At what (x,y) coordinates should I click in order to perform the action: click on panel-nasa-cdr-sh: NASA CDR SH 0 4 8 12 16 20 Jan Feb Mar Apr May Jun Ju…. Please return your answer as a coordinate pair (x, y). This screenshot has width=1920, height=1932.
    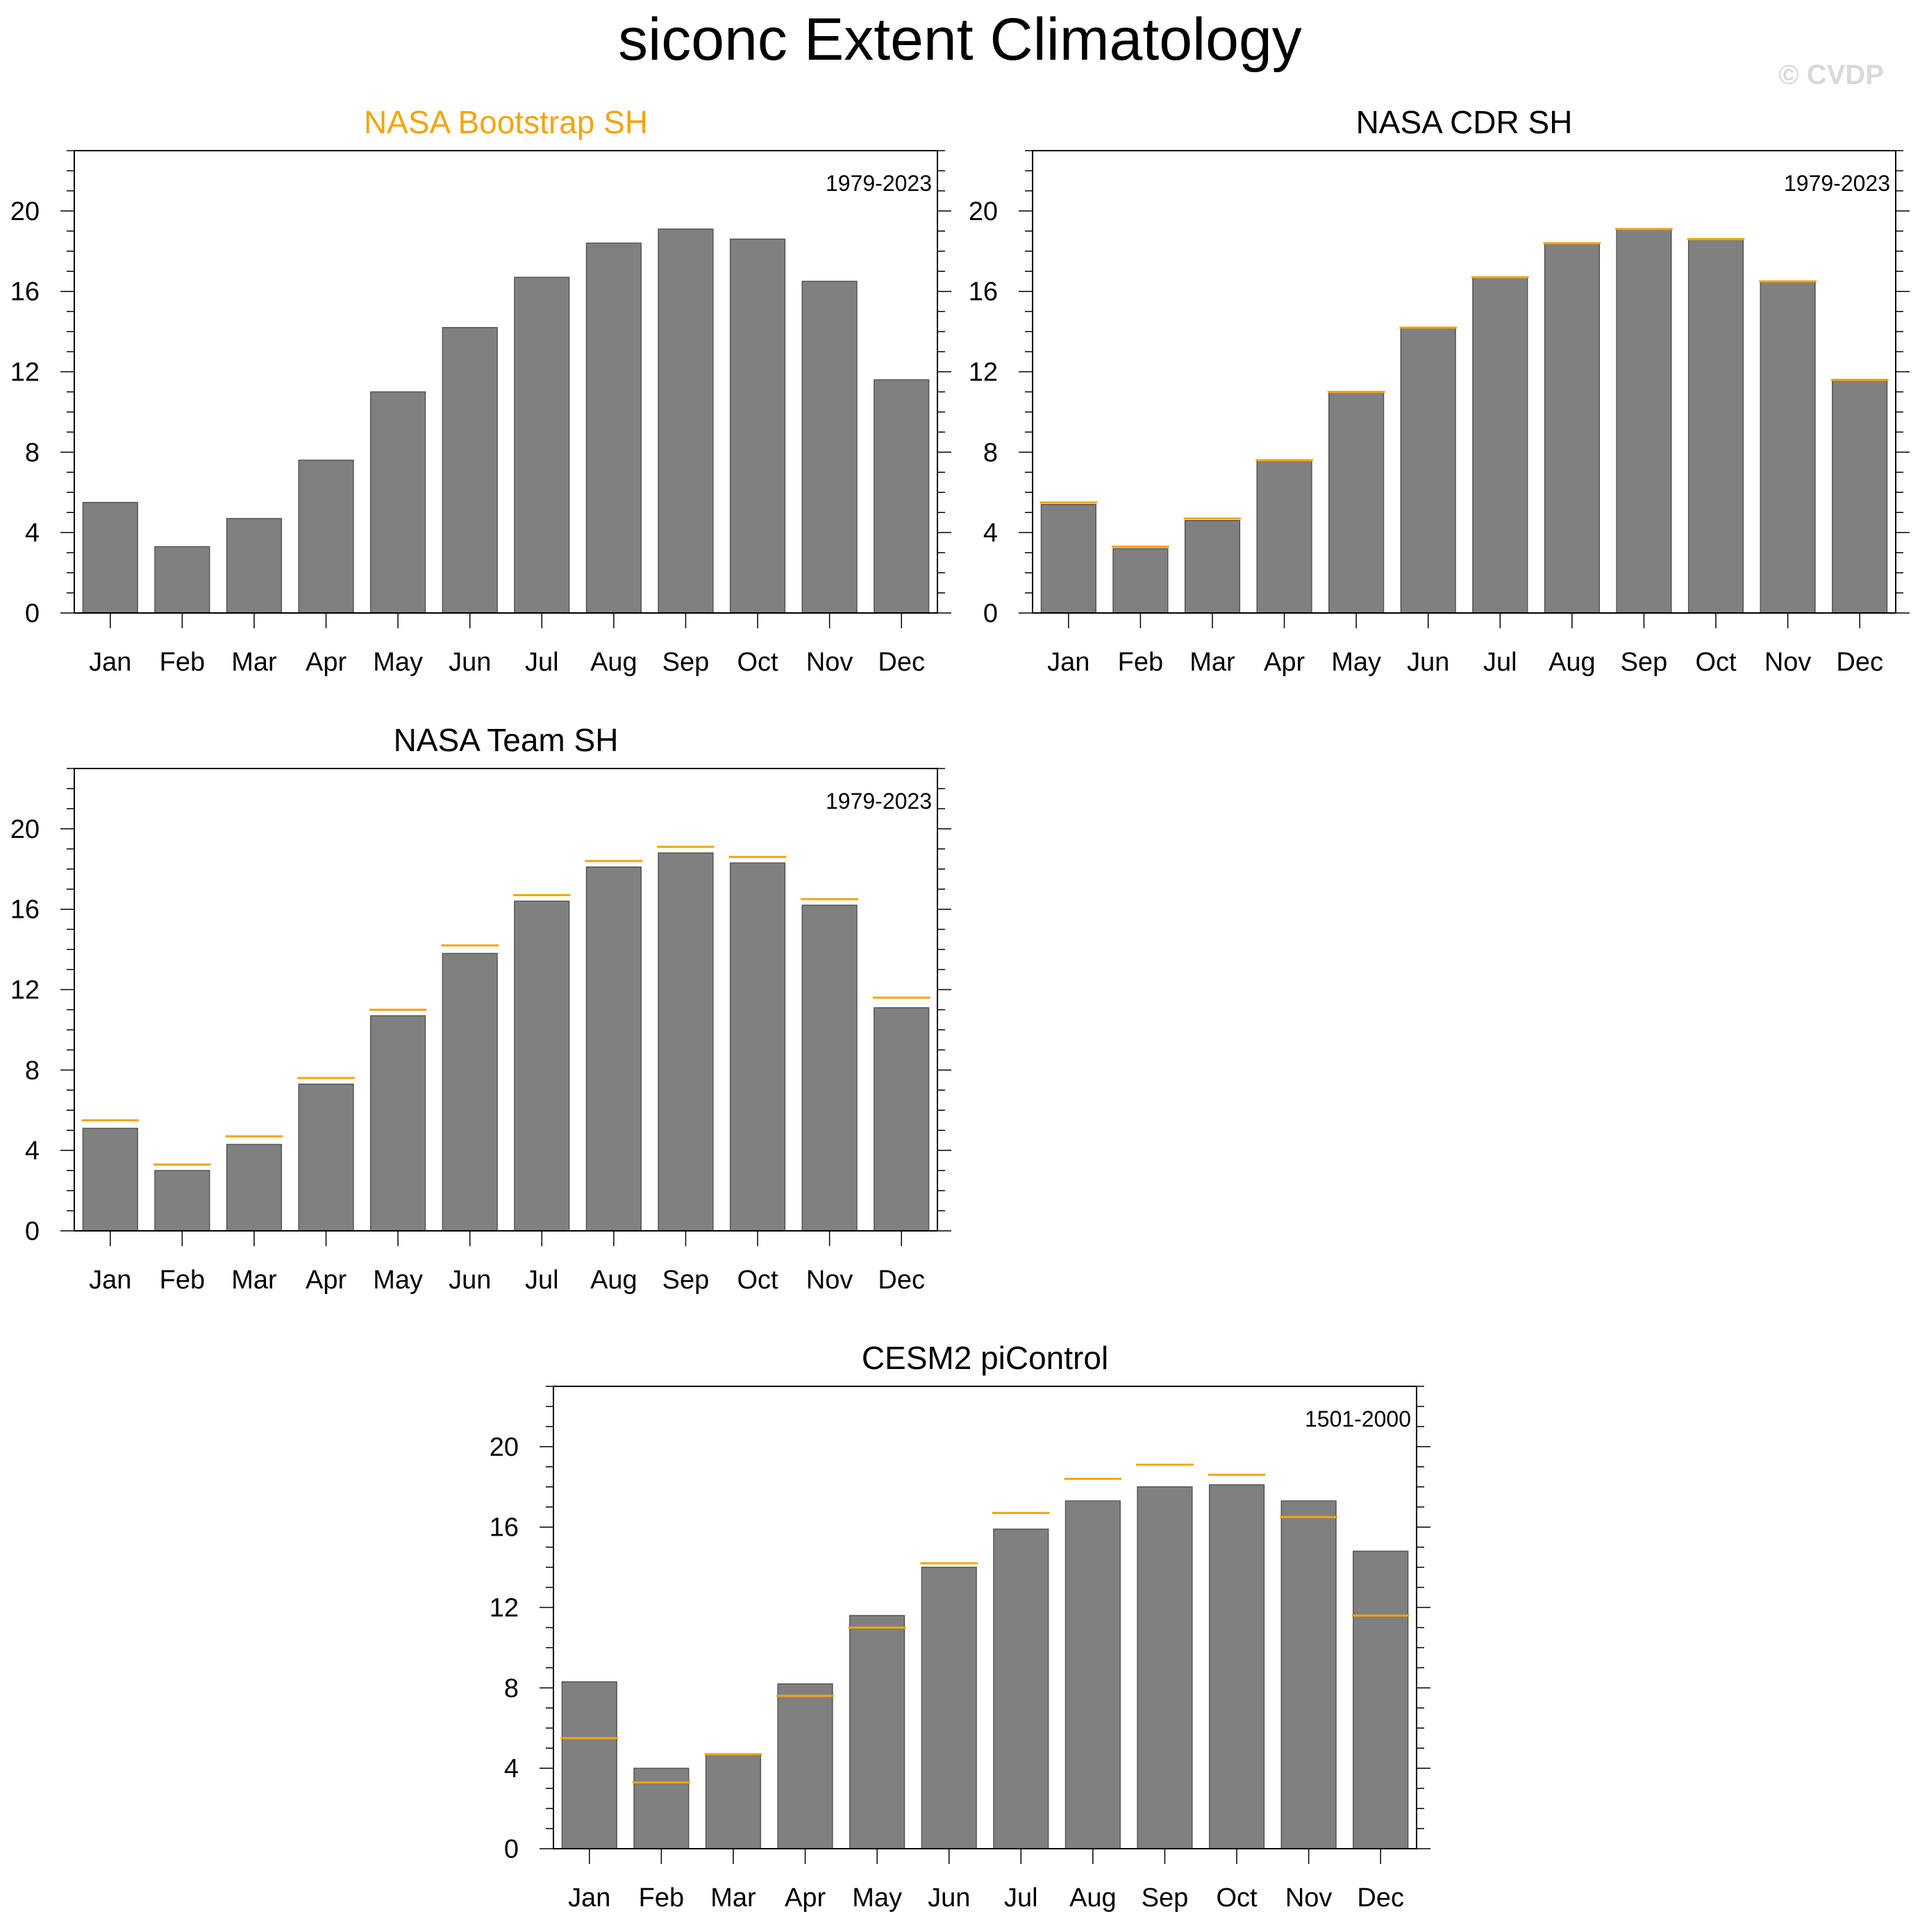
    Looking at the image, I should click on (1440, 391).